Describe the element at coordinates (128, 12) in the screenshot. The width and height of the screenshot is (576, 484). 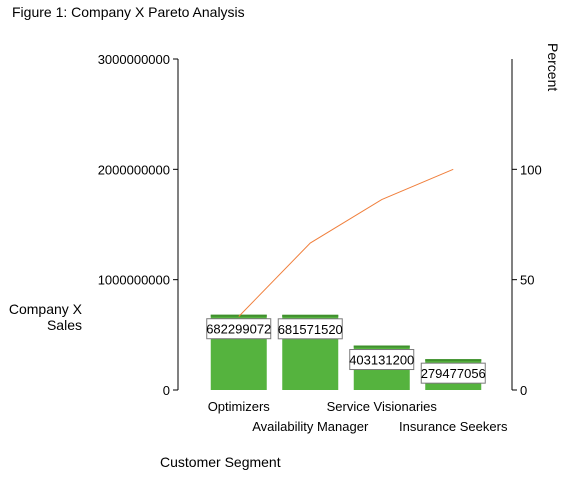
I see `chart-title: Figure 1: Company X Pareto Analysis` at that location.